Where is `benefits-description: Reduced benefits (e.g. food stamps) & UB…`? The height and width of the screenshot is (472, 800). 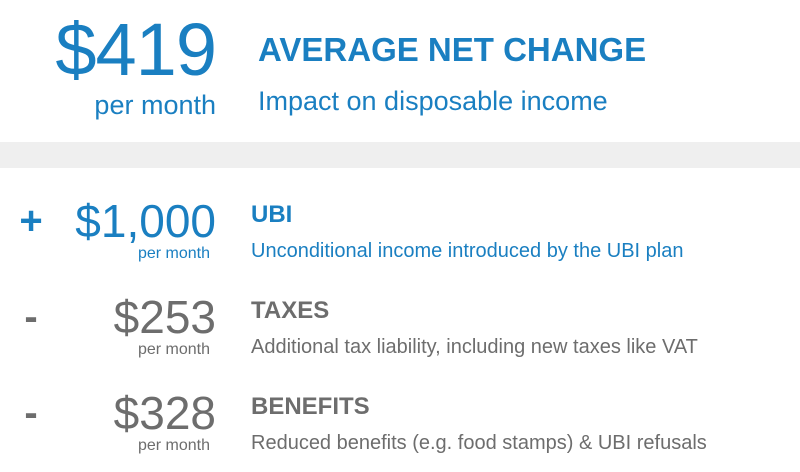
benefits-description: Reduced benefits (e.g. food stamps) & UB… is located at coordinates (479, 443).